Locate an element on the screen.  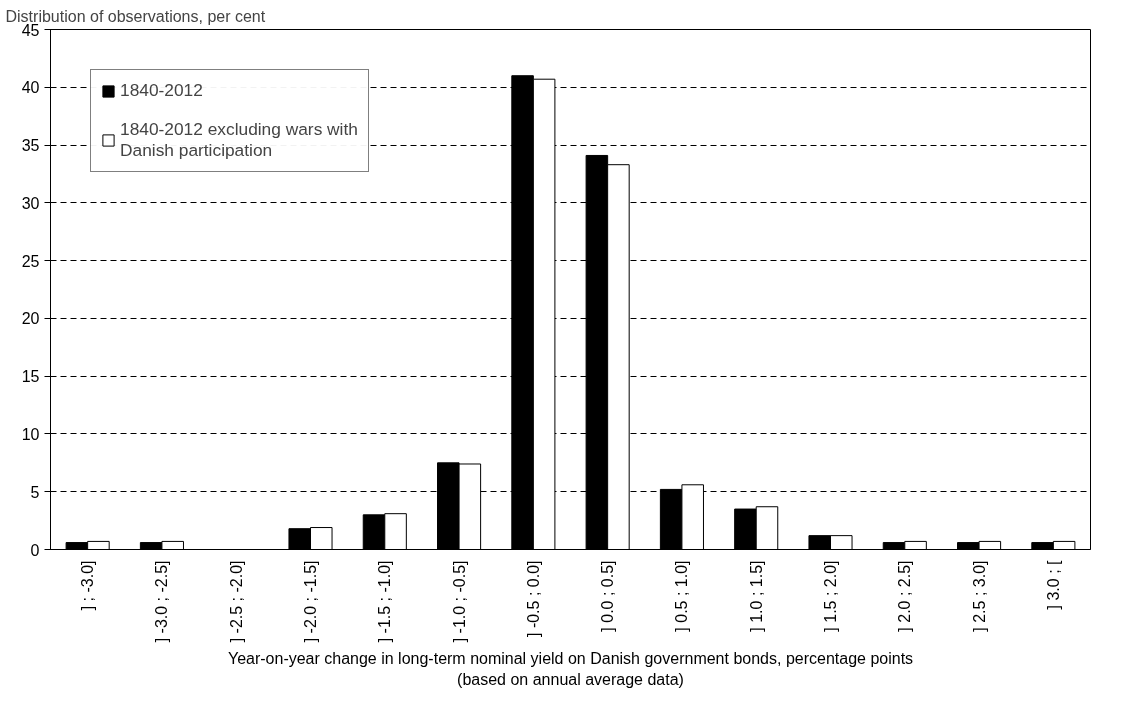
y-tick-label: 35 is located at coordinates (30, 146).